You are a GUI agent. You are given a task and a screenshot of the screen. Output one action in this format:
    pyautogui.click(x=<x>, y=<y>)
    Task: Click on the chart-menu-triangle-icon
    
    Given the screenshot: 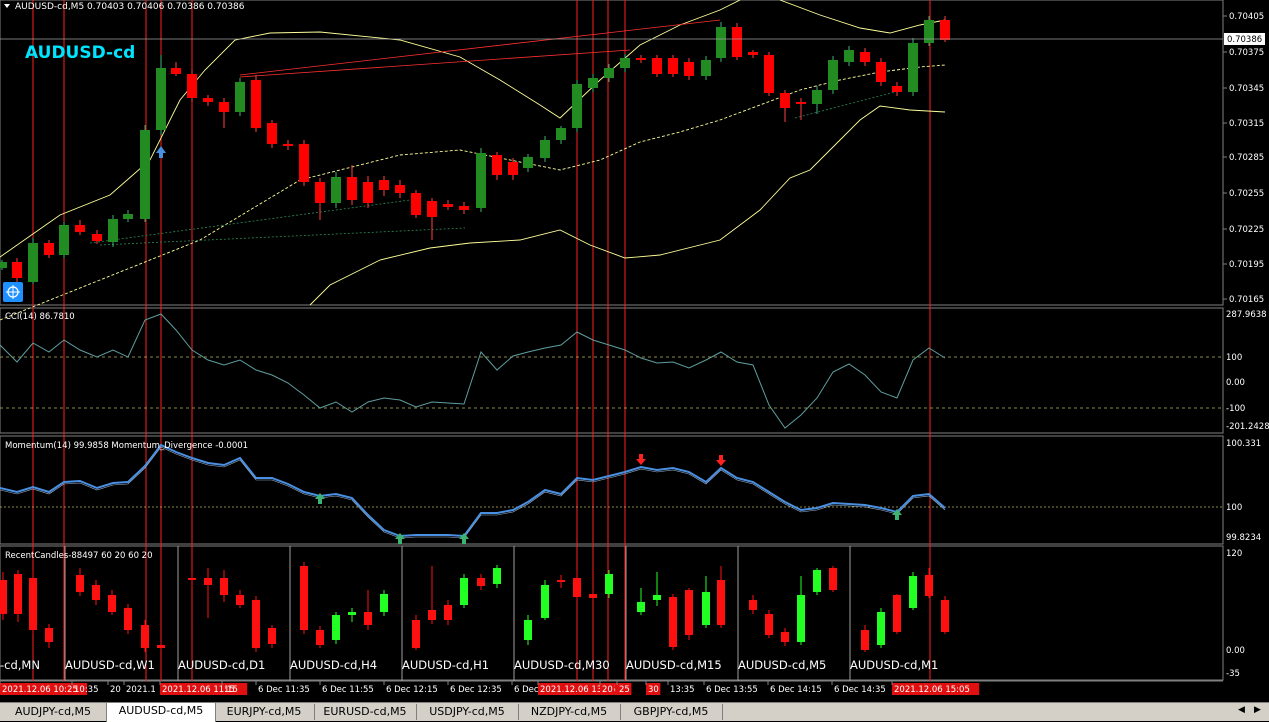 What is the action you would take?
    pyautogui.click(x=7, y=6)
    